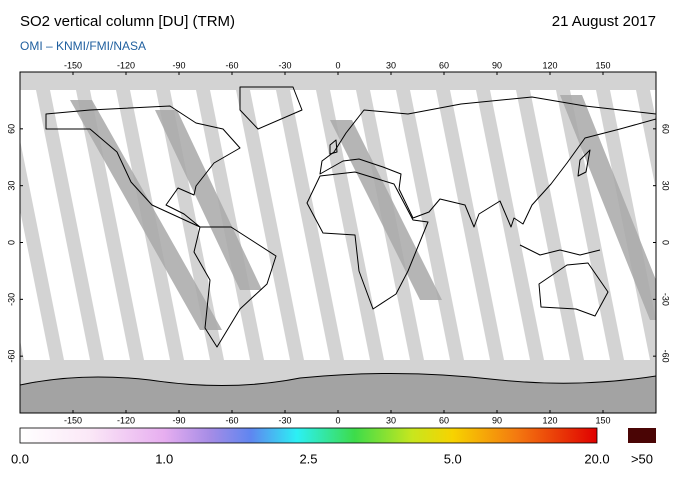  Describe the element at coordinates (453, 458) in the screenshot. I see `colorbar-label: 5.0` at that location.